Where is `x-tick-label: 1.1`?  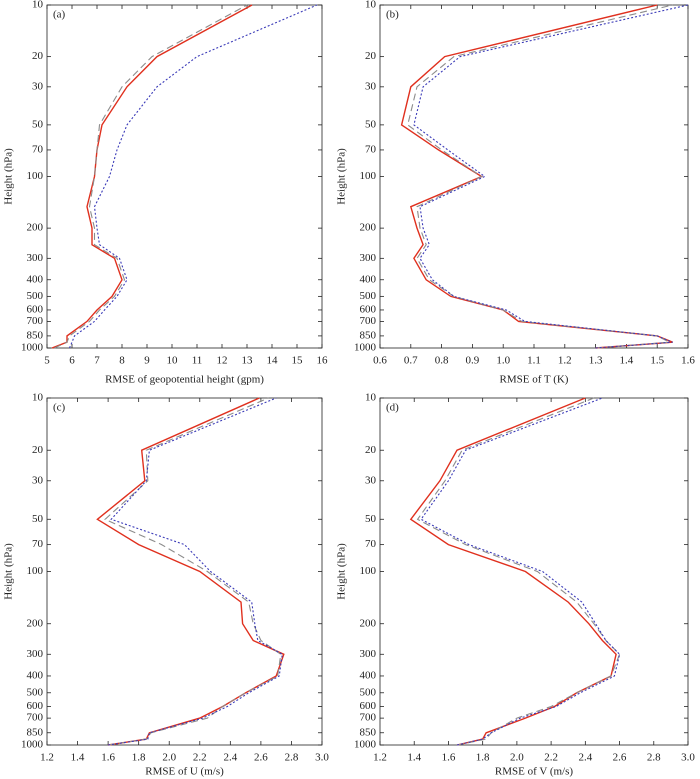 x-tick-label: 1.1 is located at coordinates (534, 361).